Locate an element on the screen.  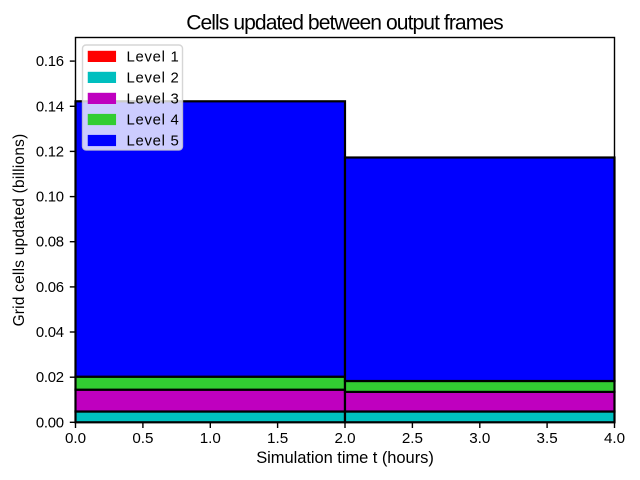
svg-text: 2.5 is located at coordinates (412, 438).